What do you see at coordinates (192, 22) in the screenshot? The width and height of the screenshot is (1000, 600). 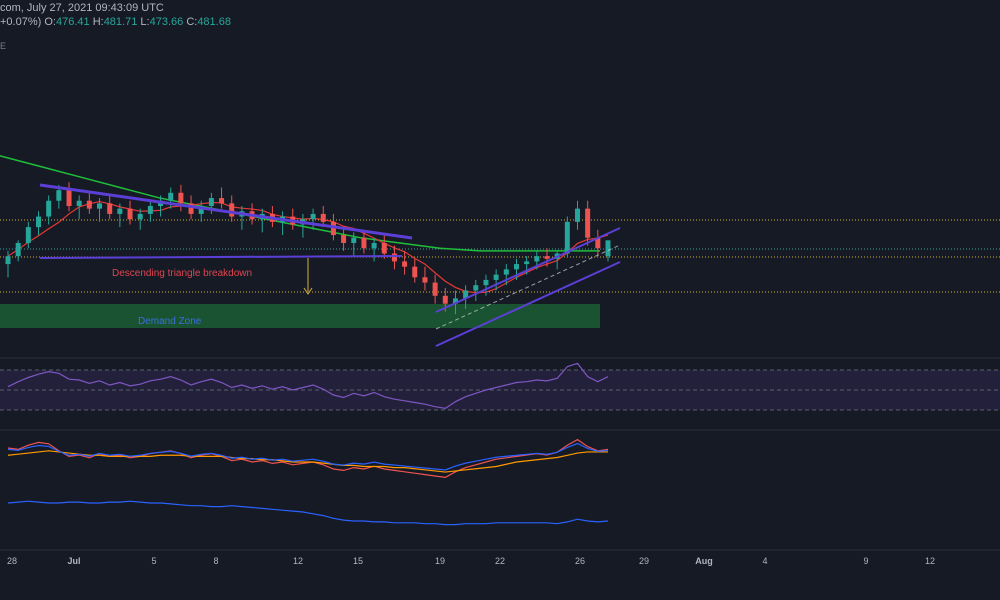 I see `close-label: C:` at bounding box center [192, 22].